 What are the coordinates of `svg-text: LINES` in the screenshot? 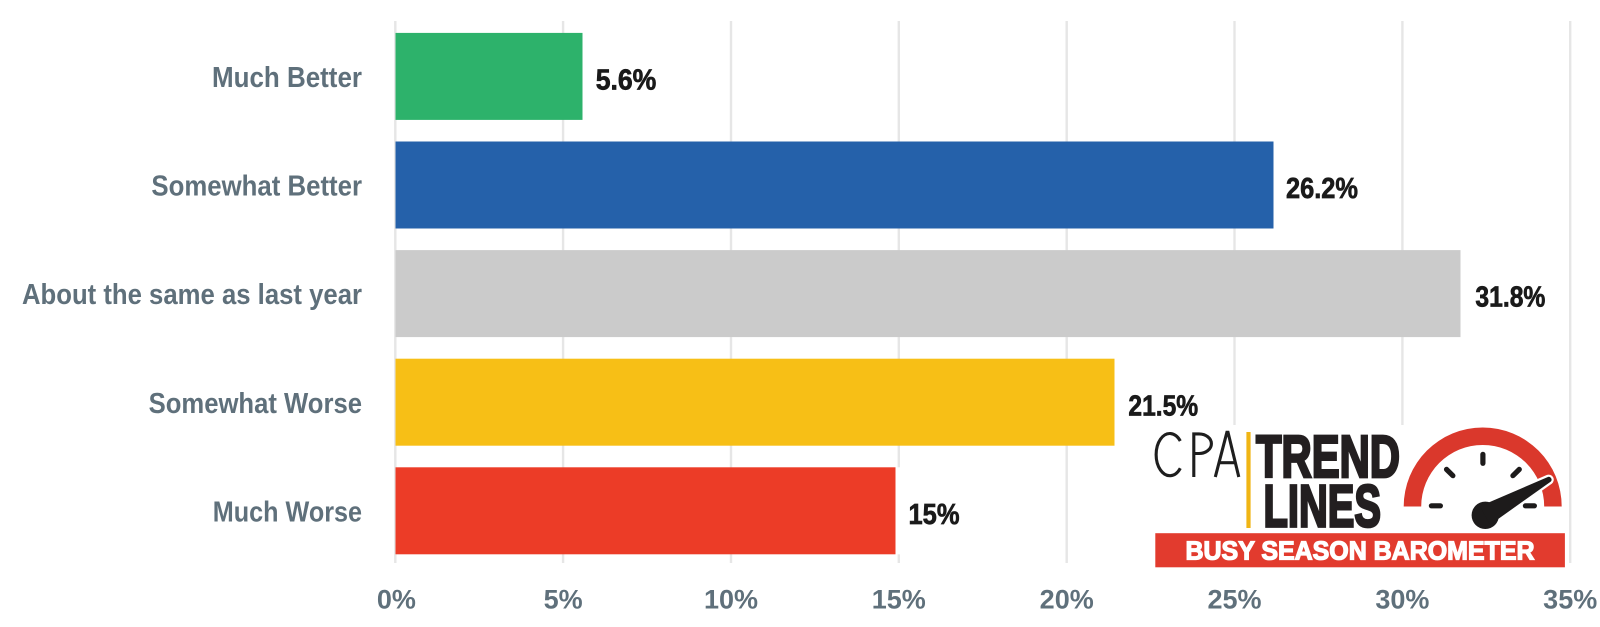 It's located at (1323, 507).